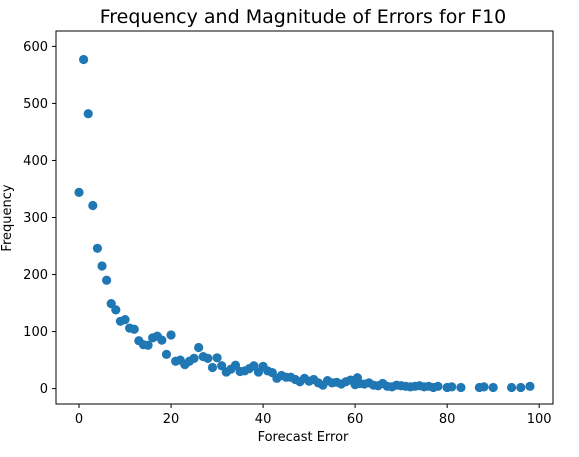  Describe the element at coordinates (35, 218) in the screenshot. I see `y-tick-label: 300` at that location.